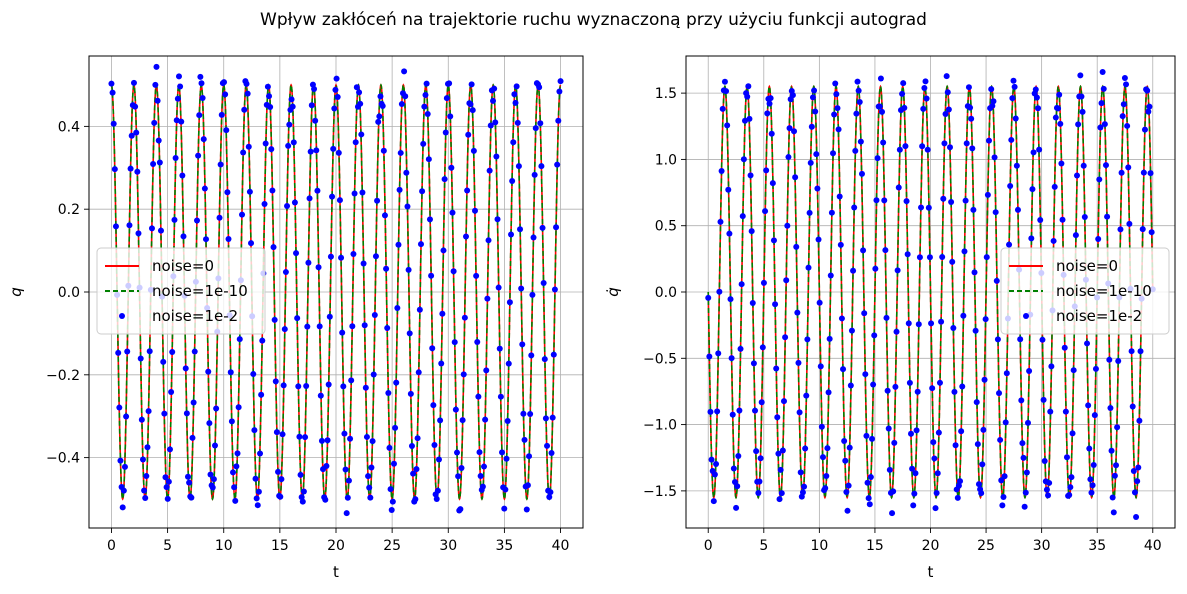  What do you see at coordinates (666, 293) in the screenshot?
I see `y-tick-label: 0.0` at bounding box center [666, 293].